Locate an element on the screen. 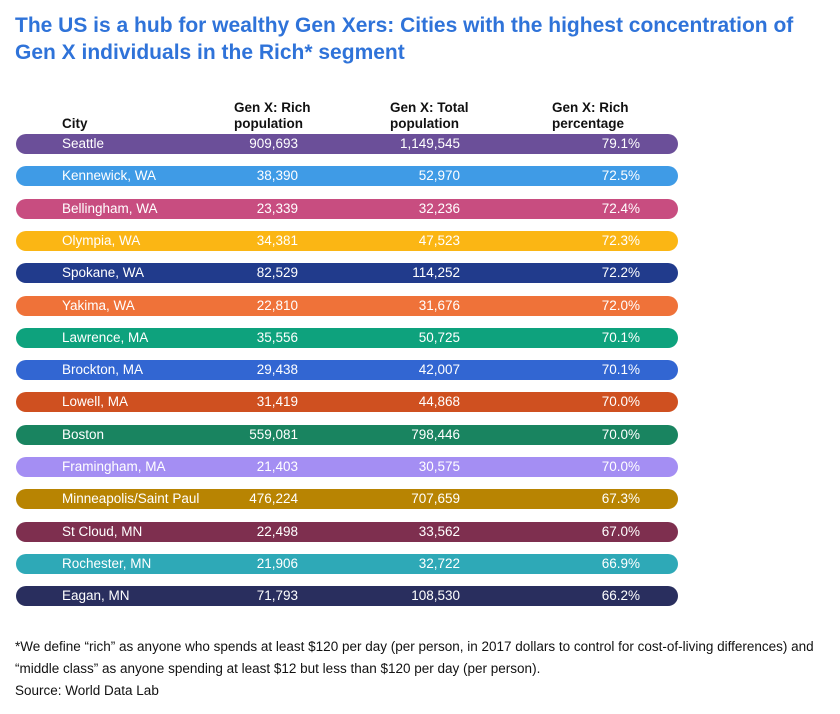  cell-rich-percentage: 72.2% is located at coordinates (620, 273).